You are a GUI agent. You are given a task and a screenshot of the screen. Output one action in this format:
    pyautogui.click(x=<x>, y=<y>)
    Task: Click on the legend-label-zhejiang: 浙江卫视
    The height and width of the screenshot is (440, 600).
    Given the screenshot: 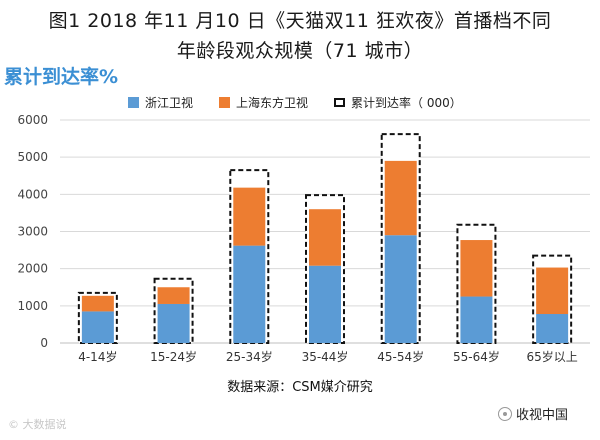 What is the action you would take?
    pyautogui.click(x=169, y=103)
    